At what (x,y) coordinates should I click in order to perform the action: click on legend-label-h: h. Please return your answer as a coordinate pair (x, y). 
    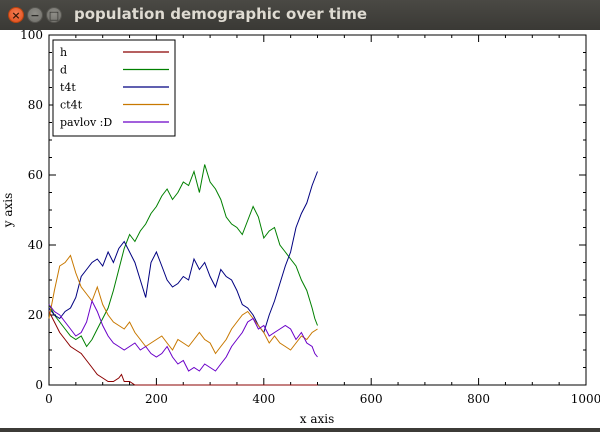
    Looking at the image, I should click on (63, 52).